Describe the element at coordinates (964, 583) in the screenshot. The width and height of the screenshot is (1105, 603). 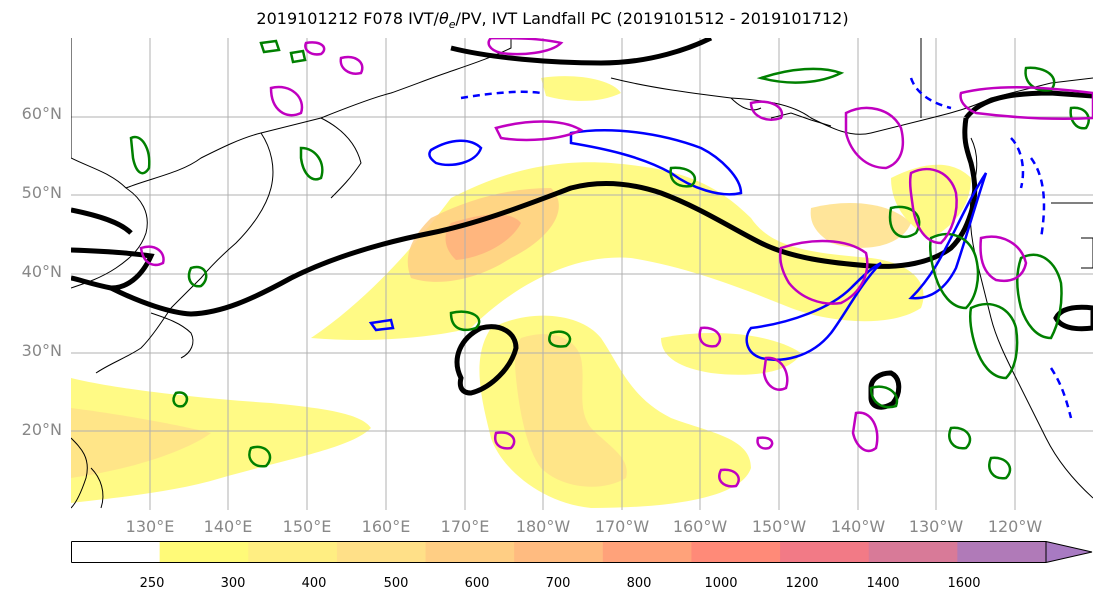
I see `colorbar-tick-1600: 1600` at that location.